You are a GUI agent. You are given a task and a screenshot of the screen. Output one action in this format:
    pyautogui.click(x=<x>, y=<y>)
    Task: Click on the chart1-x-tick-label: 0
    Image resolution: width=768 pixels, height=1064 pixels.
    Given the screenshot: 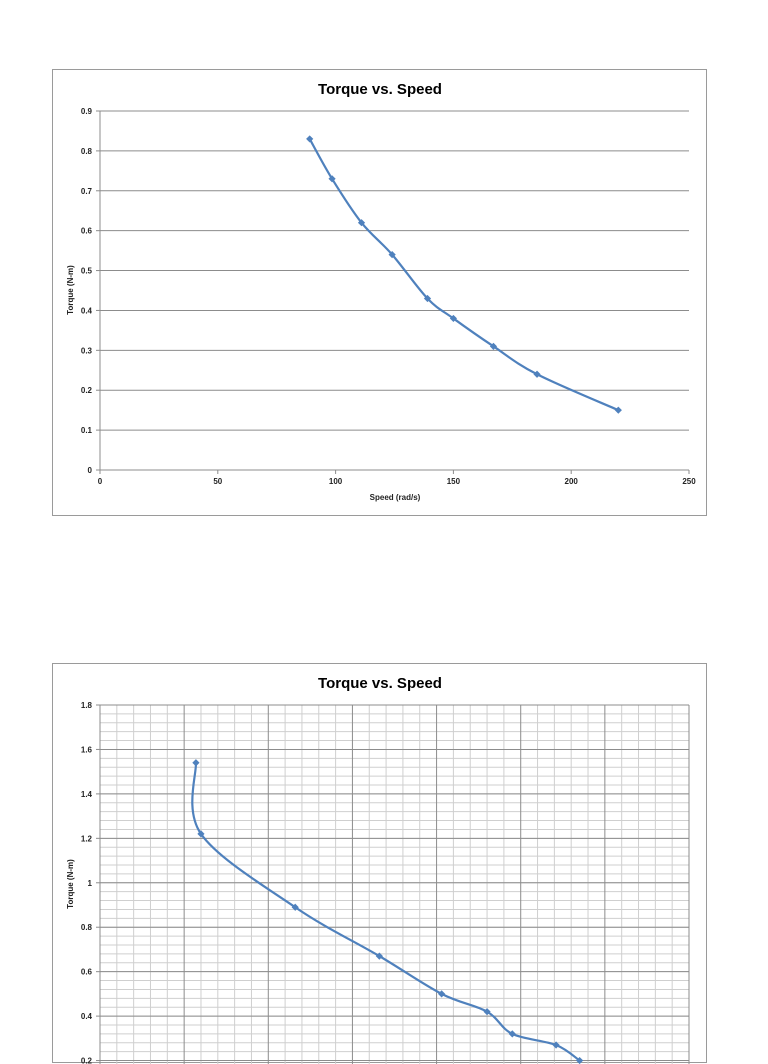 What is the action you would take?
    pyautogui.click(x=100, y=481)
    